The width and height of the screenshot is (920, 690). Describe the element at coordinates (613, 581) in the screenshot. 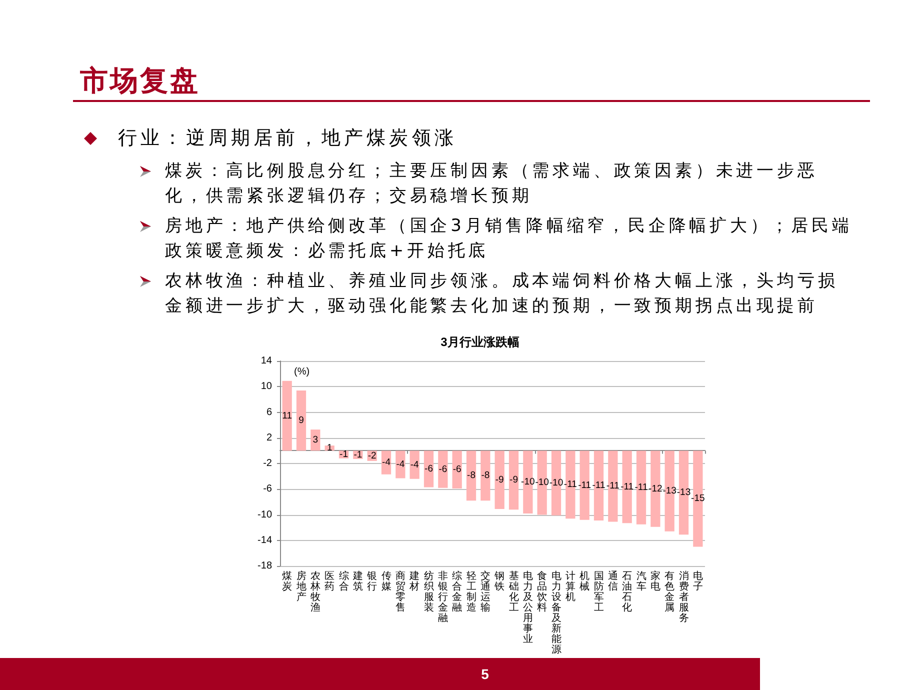

I see `x-tick-label: 通信` at that location.